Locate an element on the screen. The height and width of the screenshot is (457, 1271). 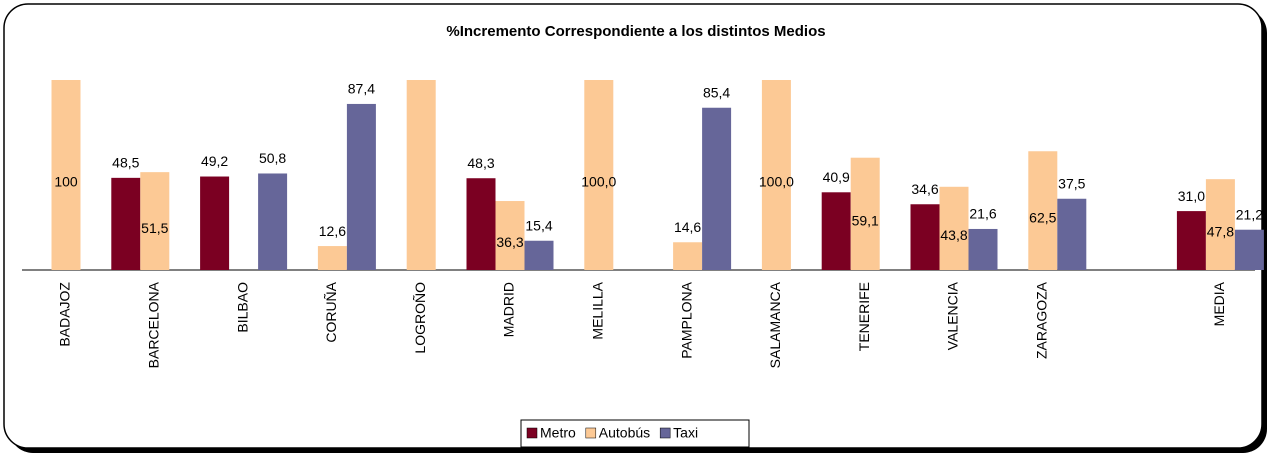
x-tick-label: BADAJOZ is located at coordinates (65, 314).